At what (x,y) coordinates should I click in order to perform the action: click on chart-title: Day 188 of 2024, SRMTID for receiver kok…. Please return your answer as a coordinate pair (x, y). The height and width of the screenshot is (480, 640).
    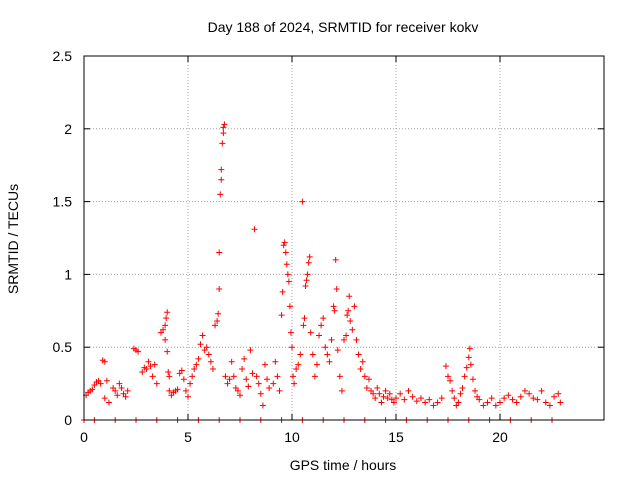
    Looking at the image, I should click on (343, 27).